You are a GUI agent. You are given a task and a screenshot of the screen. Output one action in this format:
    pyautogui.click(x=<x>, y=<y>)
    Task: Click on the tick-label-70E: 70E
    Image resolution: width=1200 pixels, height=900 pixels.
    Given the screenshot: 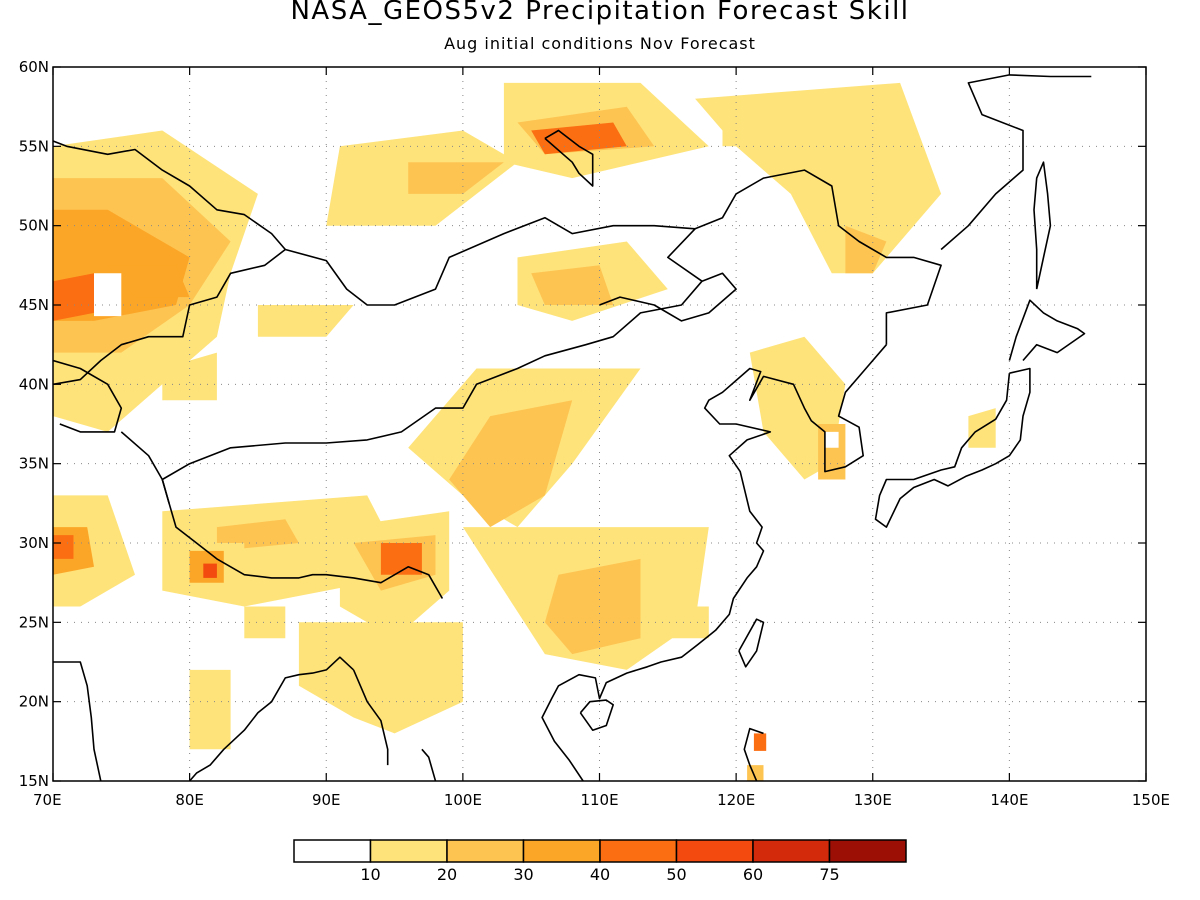 What is the action you would take?
    pyautogui.click(x=47, y=800)
    